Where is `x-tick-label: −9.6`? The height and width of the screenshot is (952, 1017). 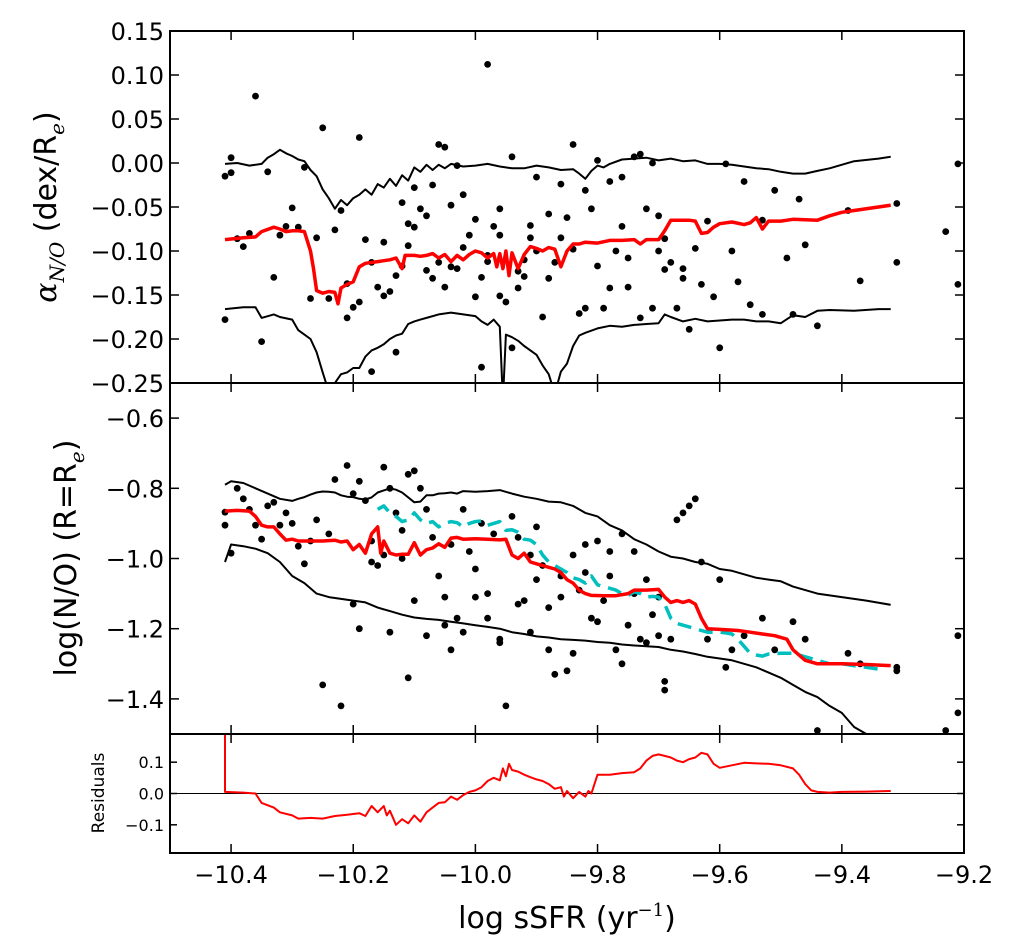 x-tick-label: −9.6 is located at coordinates (720, 875).